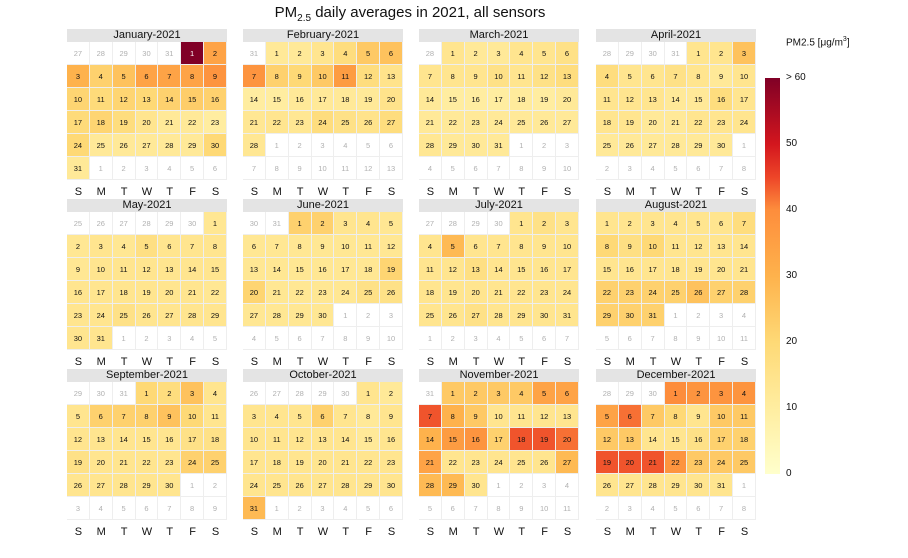 The height and width of the screenshot is (558, 908). I want to click on calendar-day: 13, so click(722, 246).